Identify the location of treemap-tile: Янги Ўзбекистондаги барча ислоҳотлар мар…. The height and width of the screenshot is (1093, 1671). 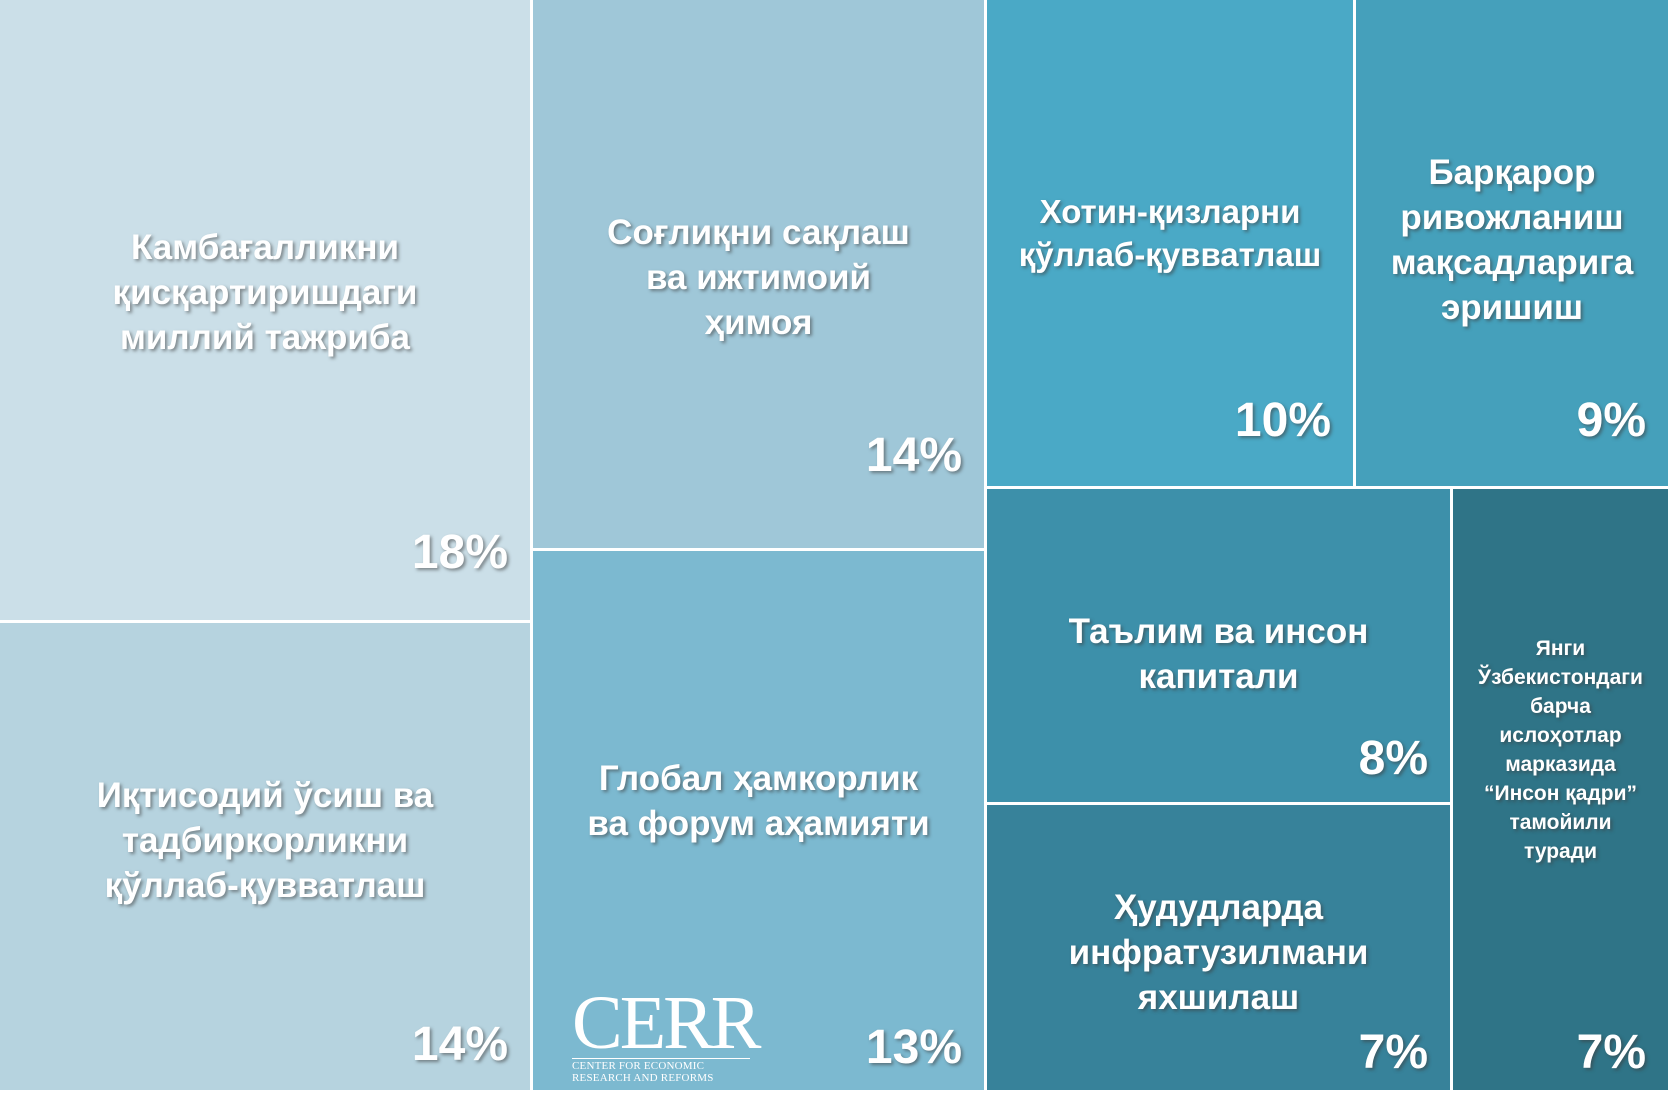
(1562, 791).